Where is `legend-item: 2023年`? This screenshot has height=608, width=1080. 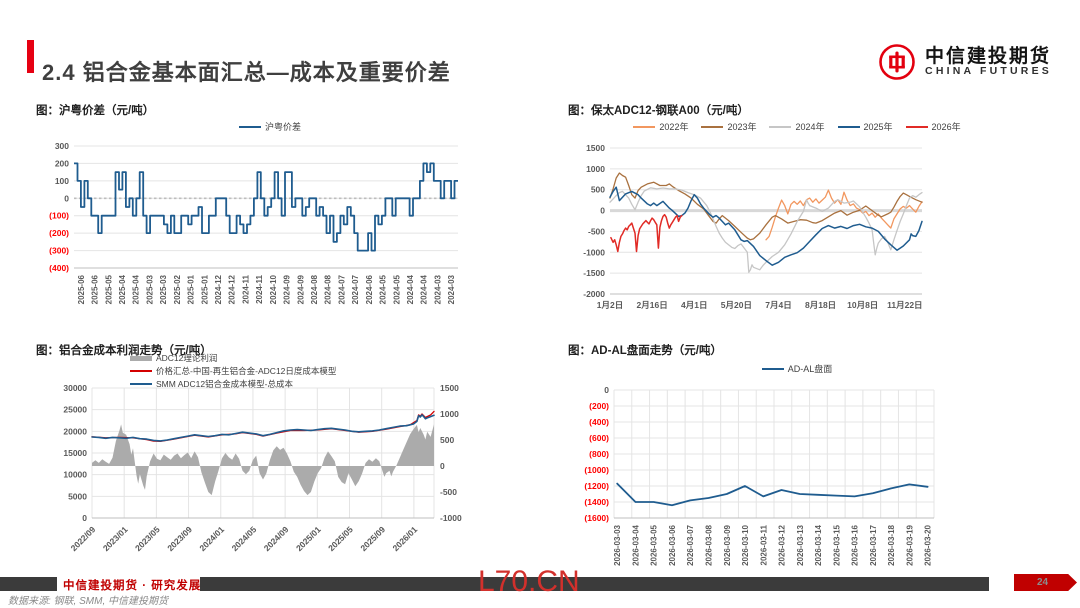 legend-item: 2023年 is located at coordinates (728, 126).